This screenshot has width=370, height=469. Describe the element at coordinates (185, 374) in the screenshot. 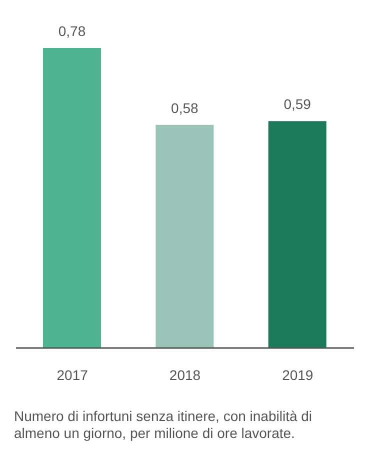

I see `x-tick-label: 2018` at that location.